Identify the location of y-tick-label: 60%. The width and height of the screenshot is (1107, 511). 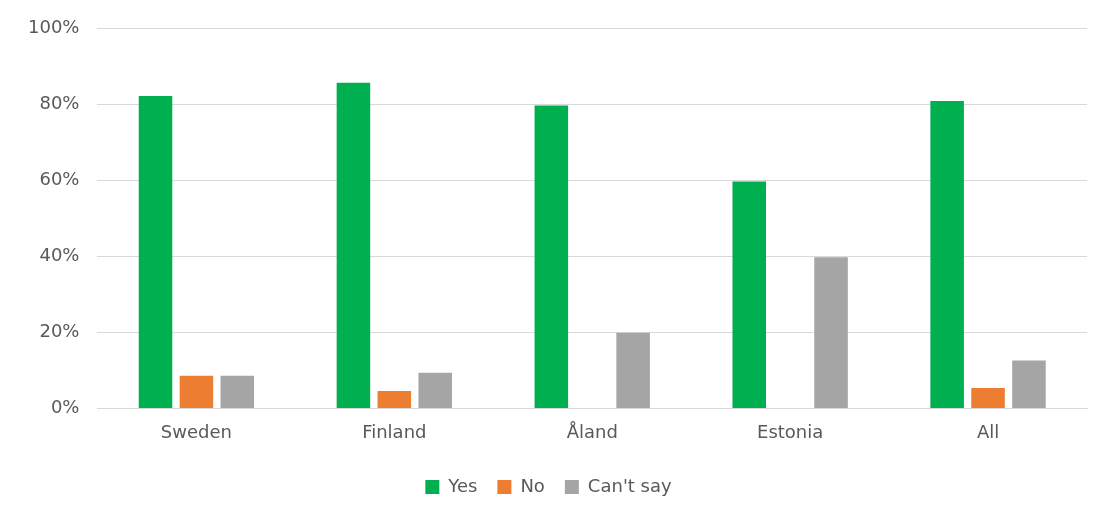
(59, 179).